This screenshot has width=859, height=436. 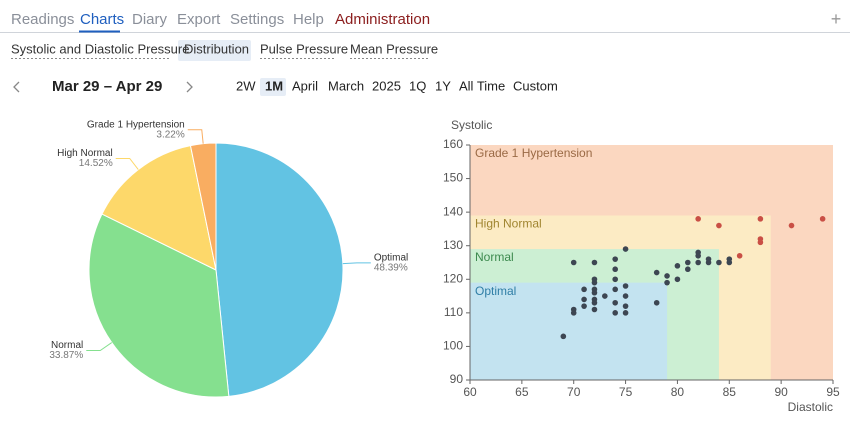 What do you see at coordinates (66, 355) in the screenshot?
I see `slice-value-label: 33.87%` at bounding box center [66, 355].